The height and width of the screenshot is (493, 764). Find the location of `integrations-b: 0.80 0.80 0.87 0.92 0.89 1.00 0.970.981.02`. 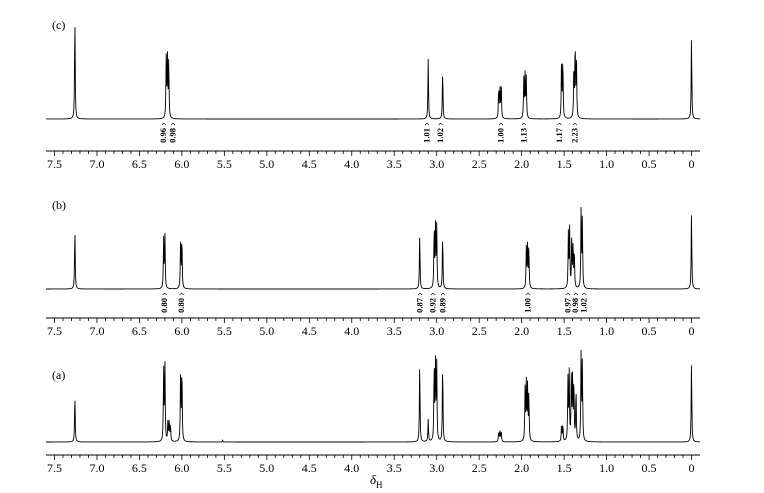

integrations-b: 0.80 0.80 0.87 0.92 0.89 1.00 0.970.981.02 is located at coordinates (374, 302).